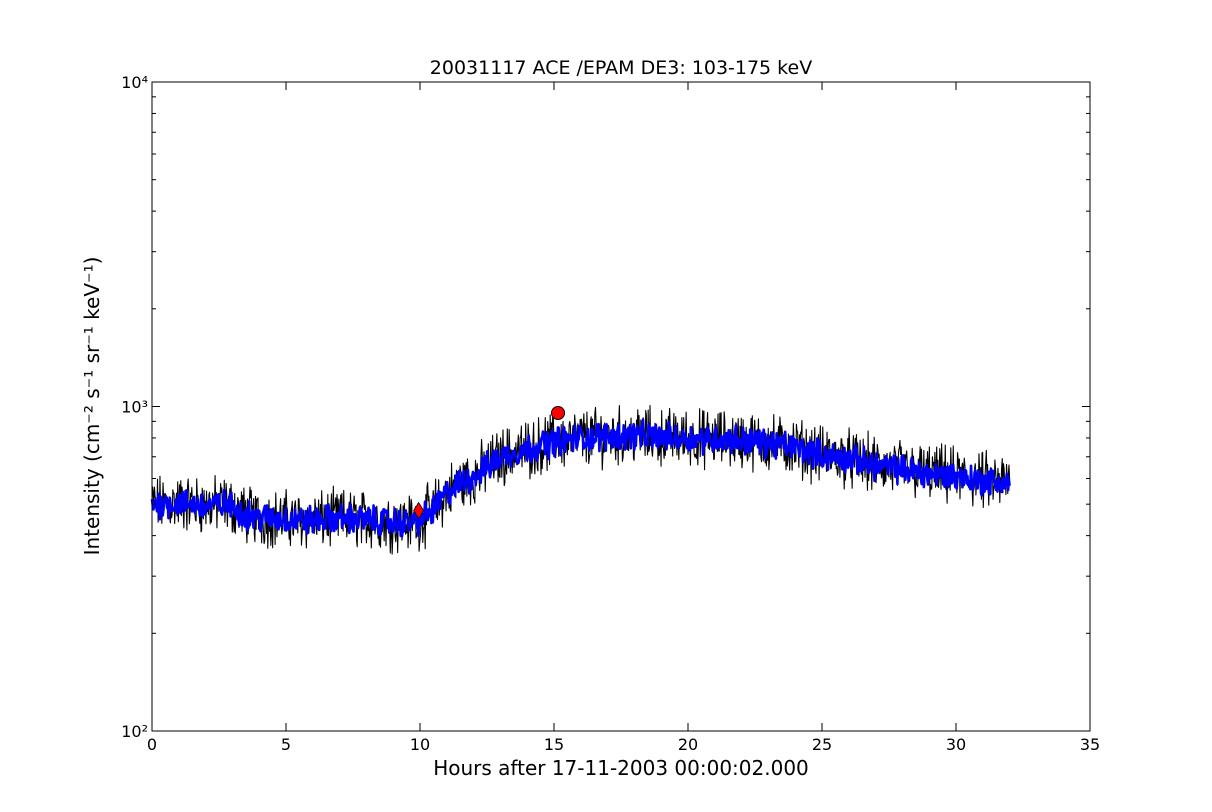 The width and height of the screenshot is (1212, 812). Describe the element at coordinates (134, 82) in the screenshot. I see `y-tick-label: 10⁴` at that location.